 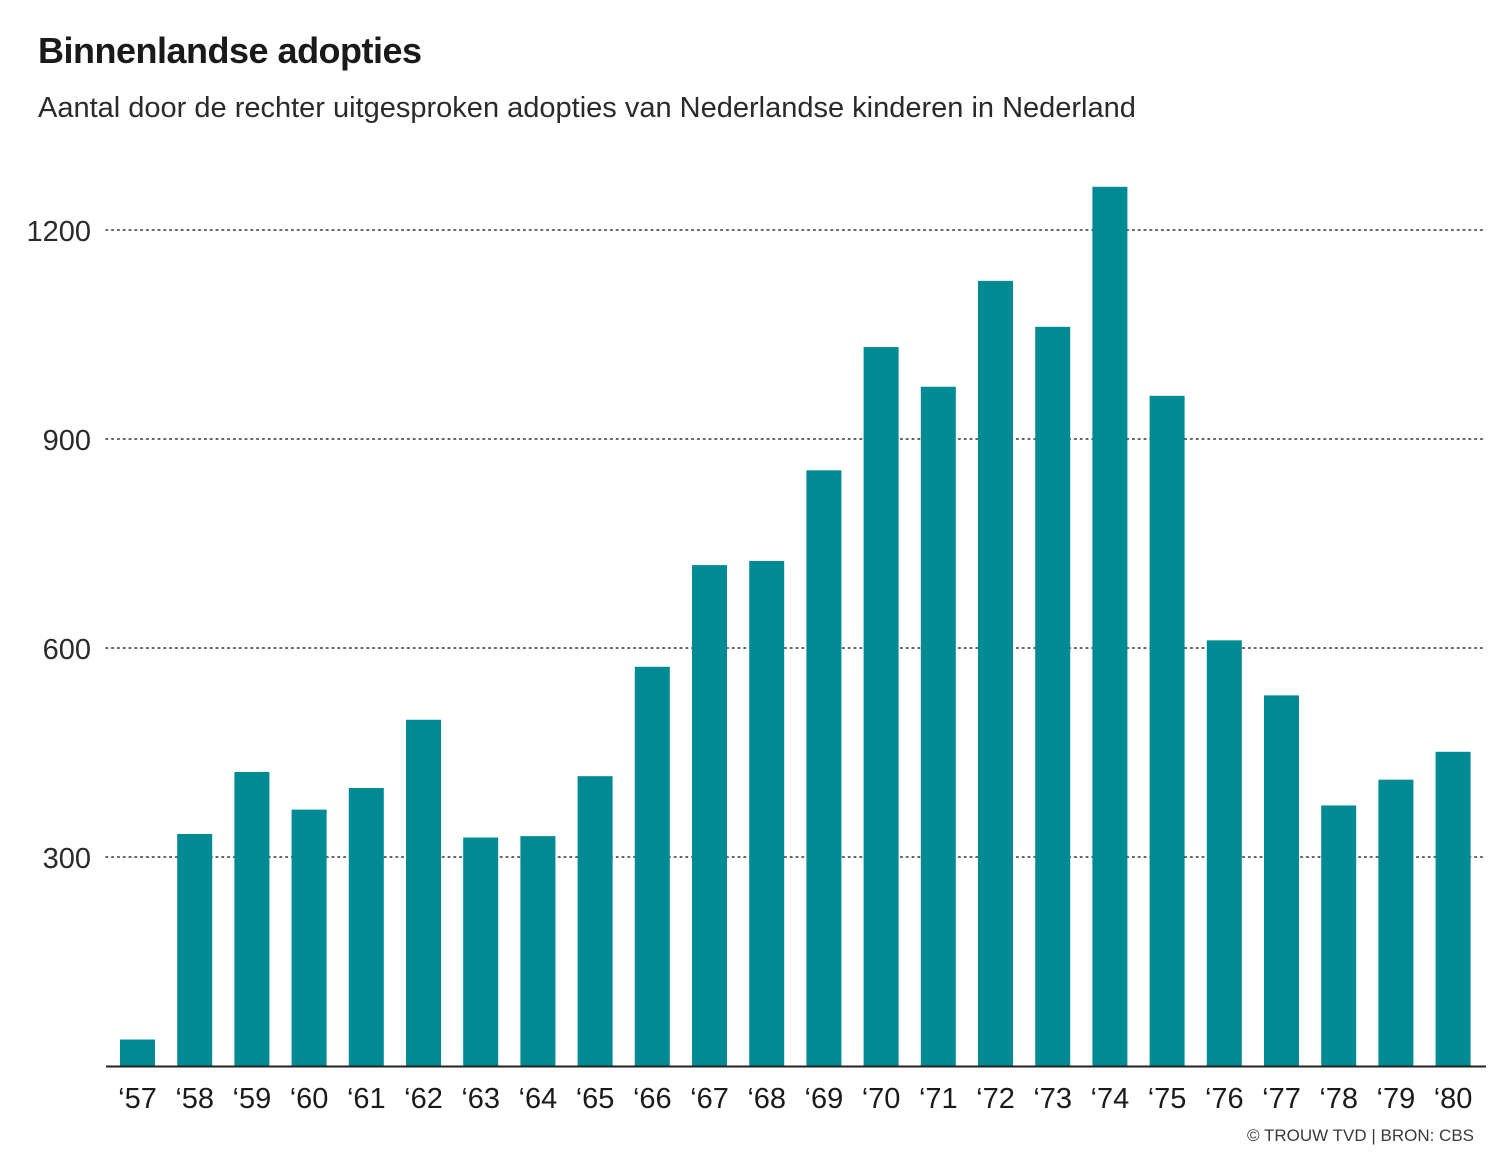 What do you see at coordinates (252, 1099) in the screenshot?
I see `x-tick-label: ‘59` at bounding box center [252, 1099].